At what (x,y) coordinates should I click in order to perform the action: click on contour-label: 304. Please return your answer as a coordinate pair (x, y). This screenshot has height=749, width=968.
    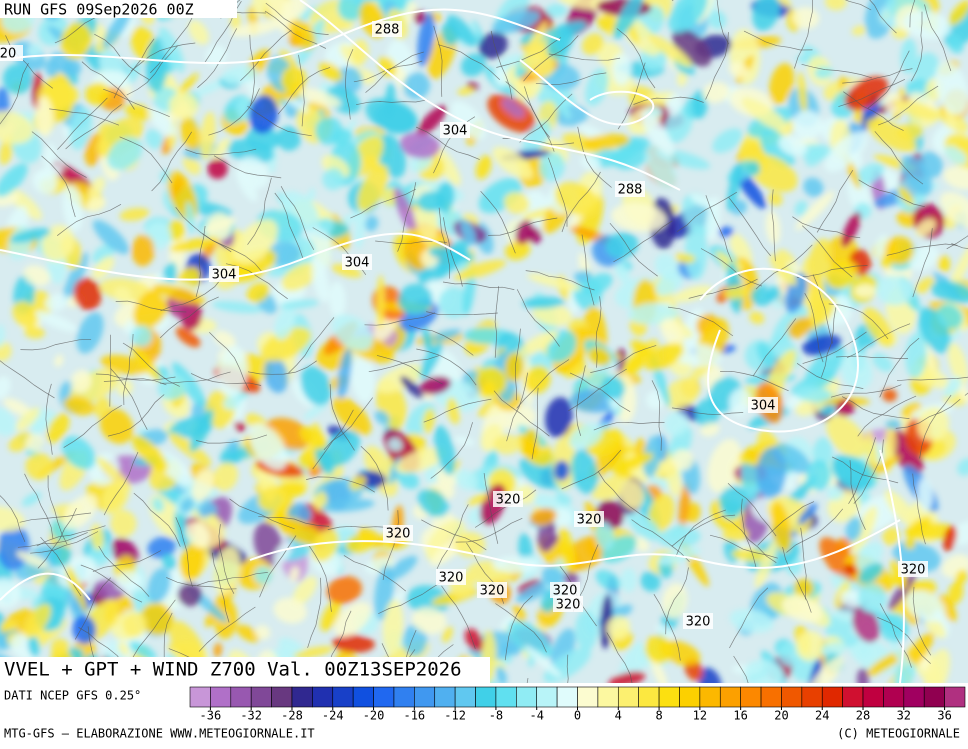
    Looking at the image, I should click on (357, 263).